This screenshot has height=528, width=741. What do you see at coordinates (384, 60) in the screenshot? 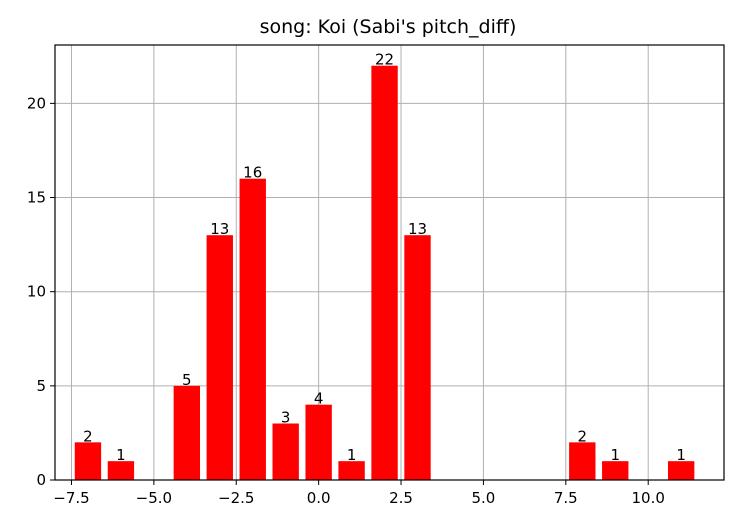
I see `bar-value-label: 22` at bounding box center [384, 60].